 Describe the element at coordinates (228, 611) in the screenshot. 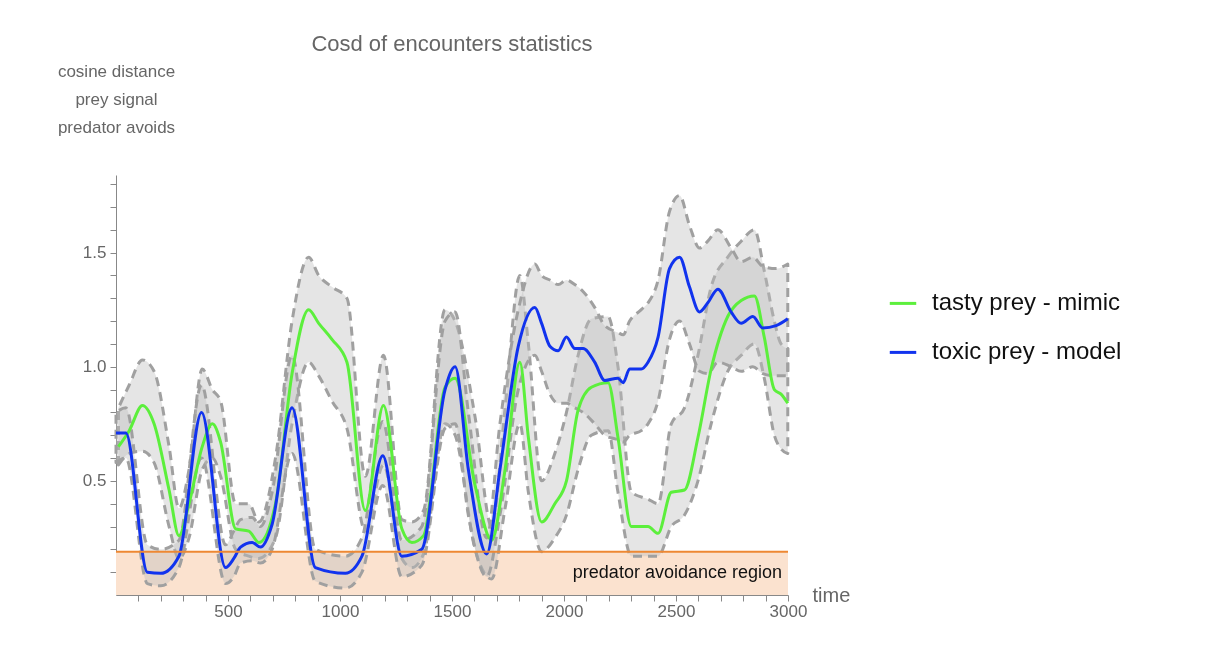

I see `x-tick-label: 500` at that location.